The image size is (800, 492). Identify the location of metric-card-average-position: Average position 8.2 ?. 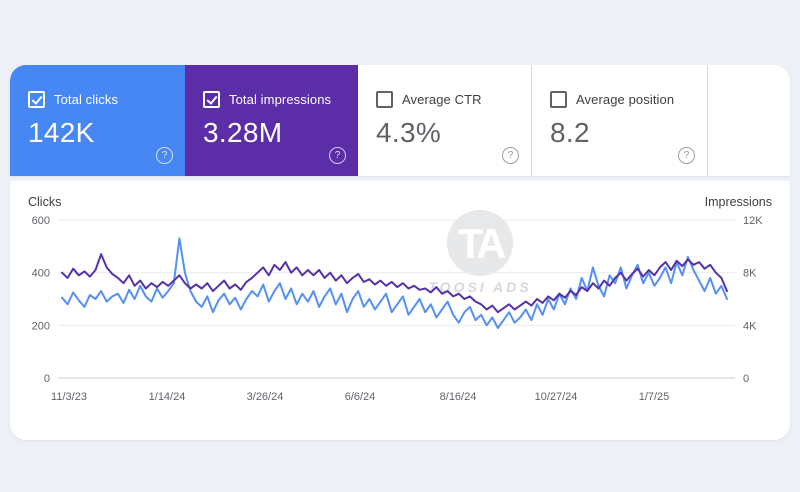
(620, 120).